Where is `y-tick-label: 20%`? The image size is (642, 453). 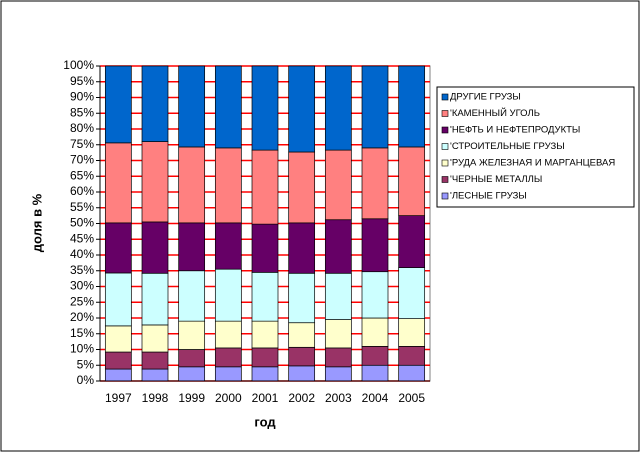 y-tick-label: 20% is located at coordinates (82, 317).